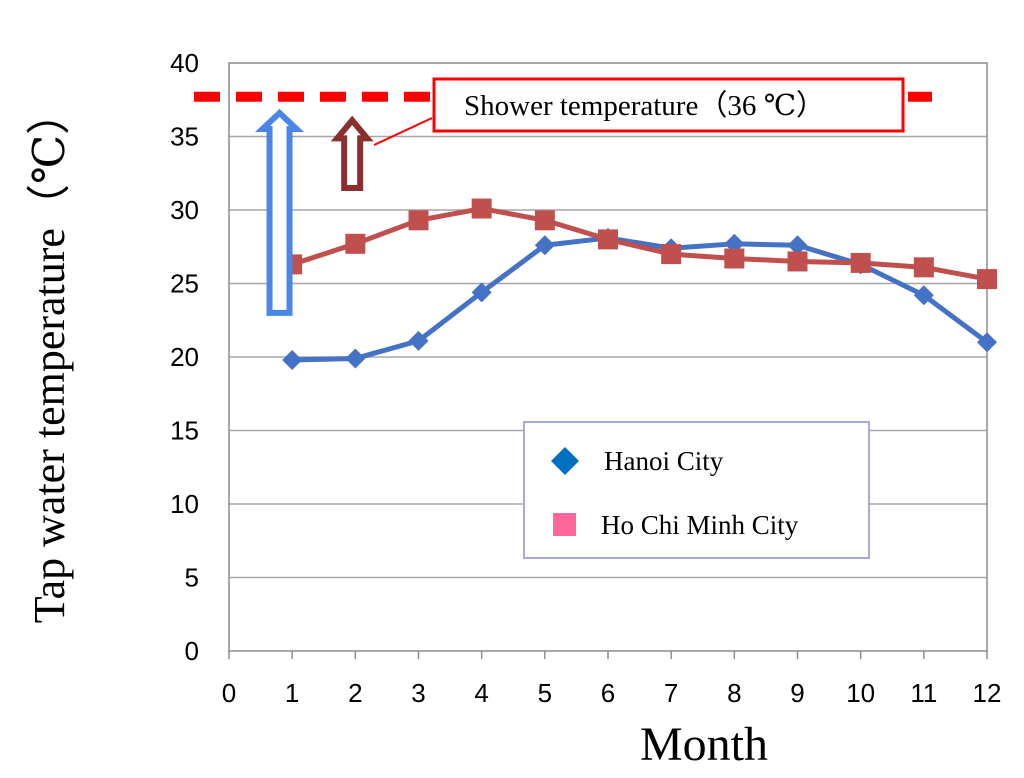 This screenshot has height=778, width=1024. Describe the element at coordinates (545, 693) in the screenshot. I see `x-tick-label-5: 5` at that location.